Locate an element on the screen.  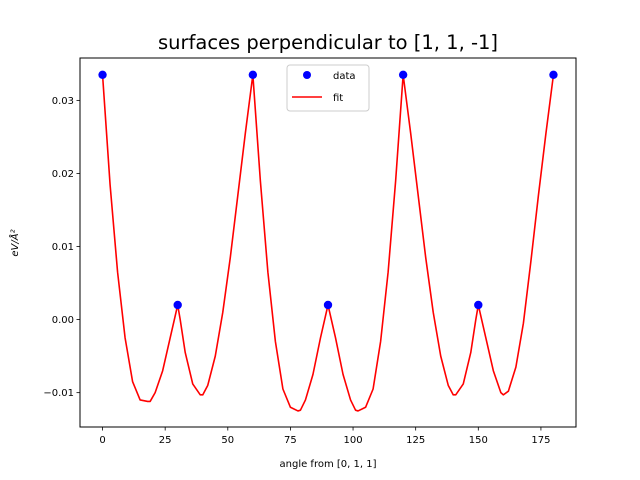
legend-box is located at coordinates (328, 88).